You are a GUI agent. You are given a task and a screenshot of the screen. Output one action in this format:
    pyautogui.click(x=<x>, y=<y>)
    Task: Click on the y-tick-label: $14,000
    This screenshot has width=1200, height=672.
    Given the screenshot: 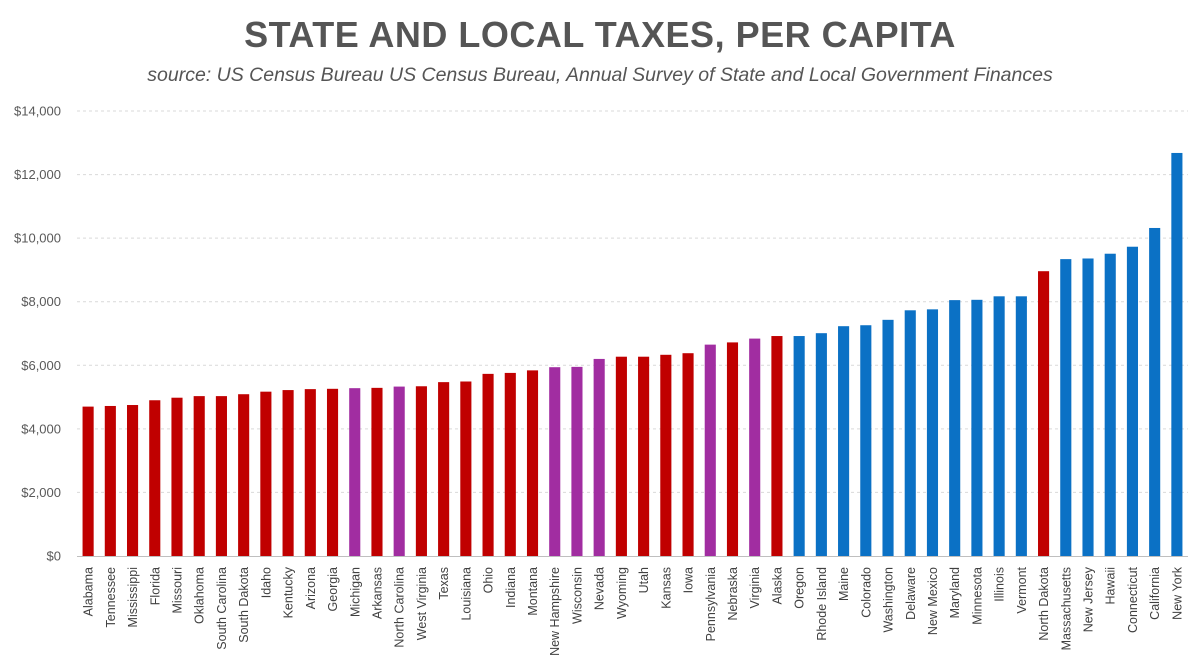 What is the action you would take?
    pyautogui.click(x=37, y=111)
    